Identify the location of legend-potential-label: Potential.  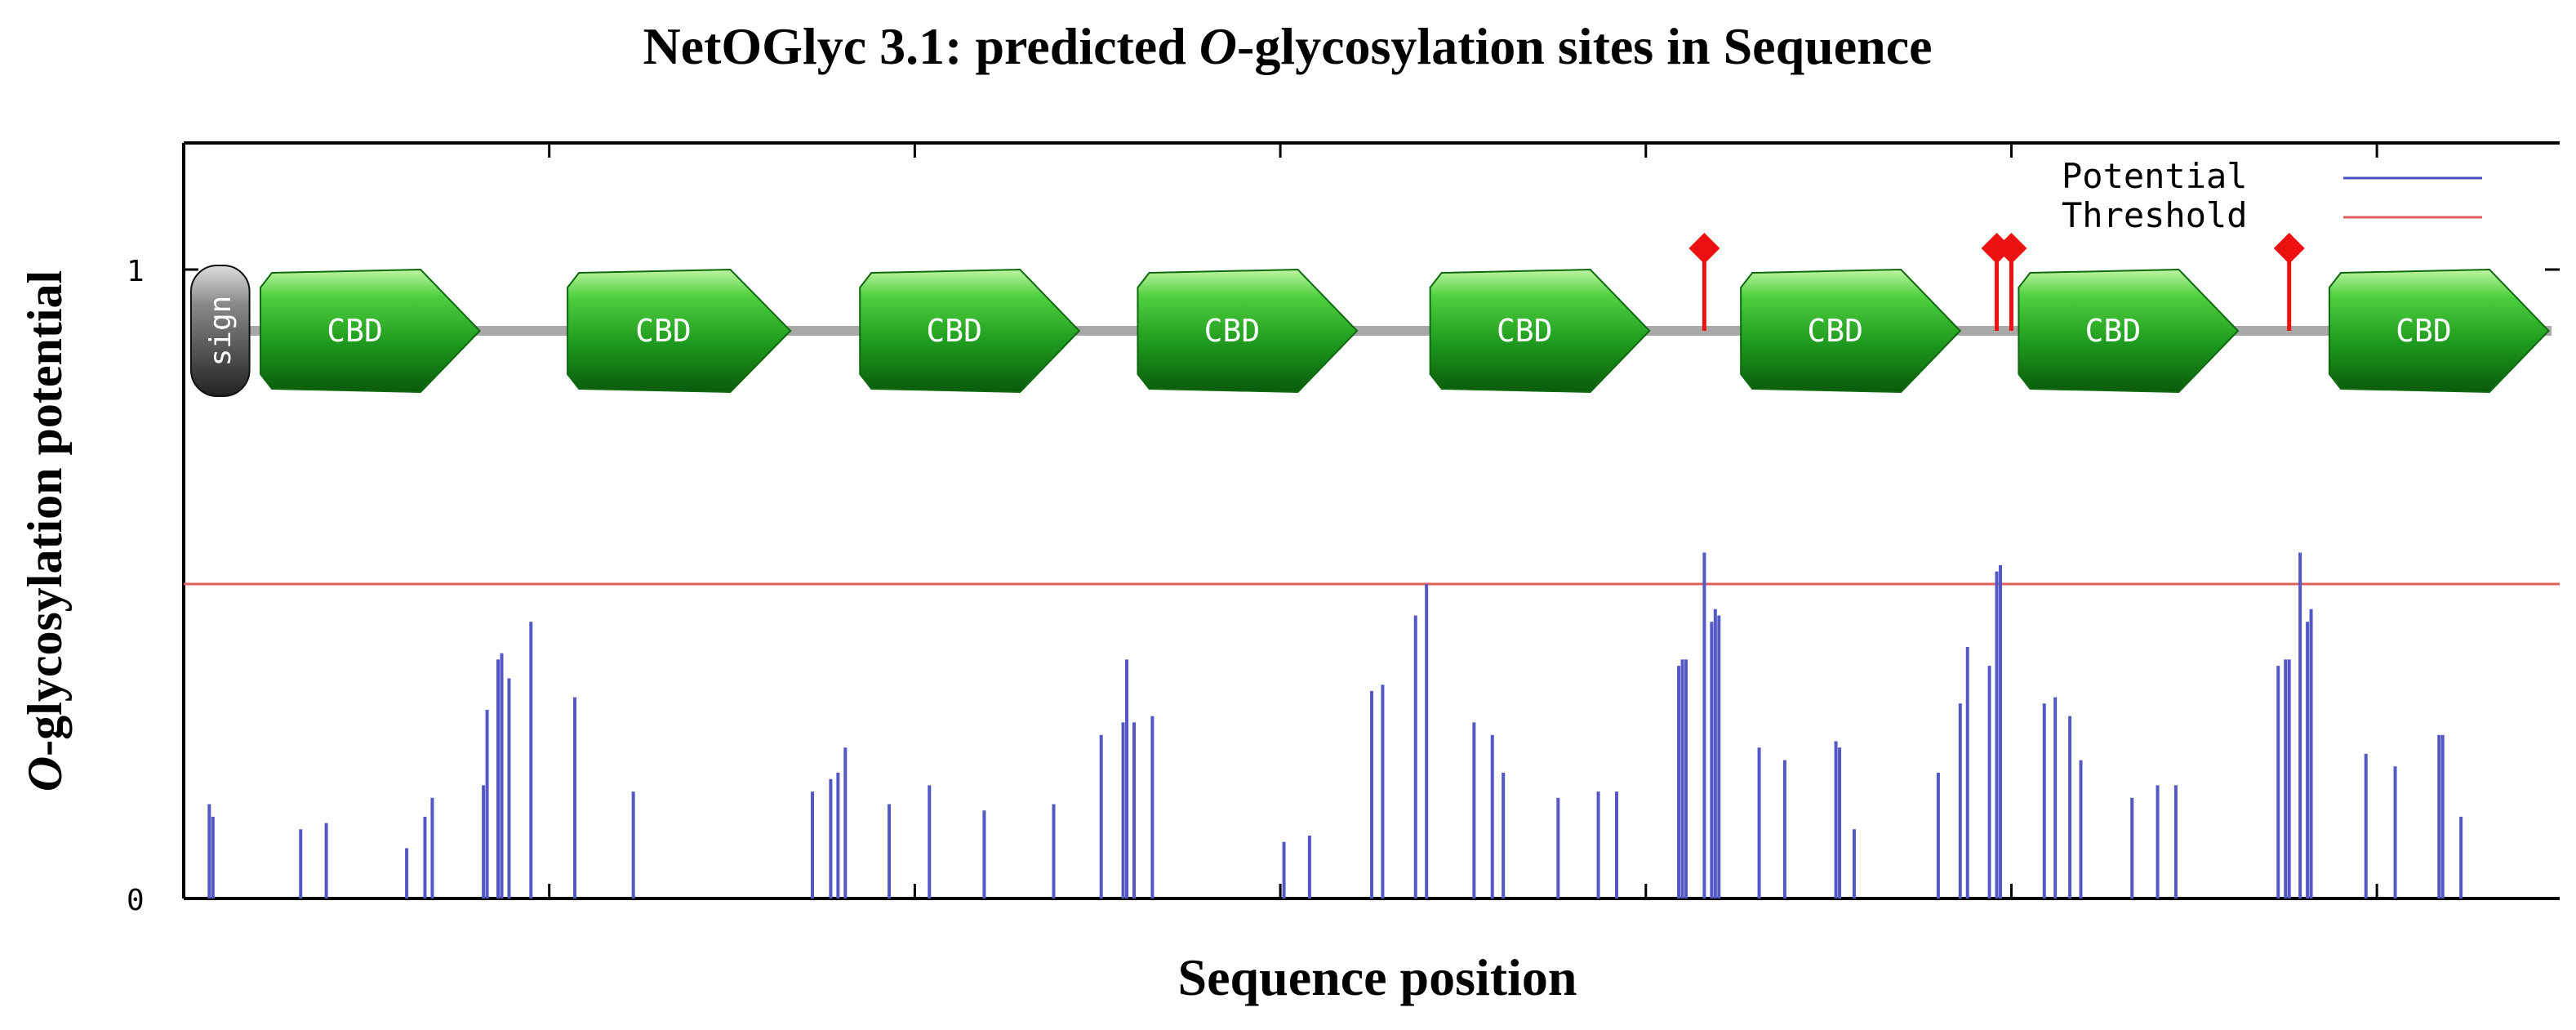
(2155, 176).